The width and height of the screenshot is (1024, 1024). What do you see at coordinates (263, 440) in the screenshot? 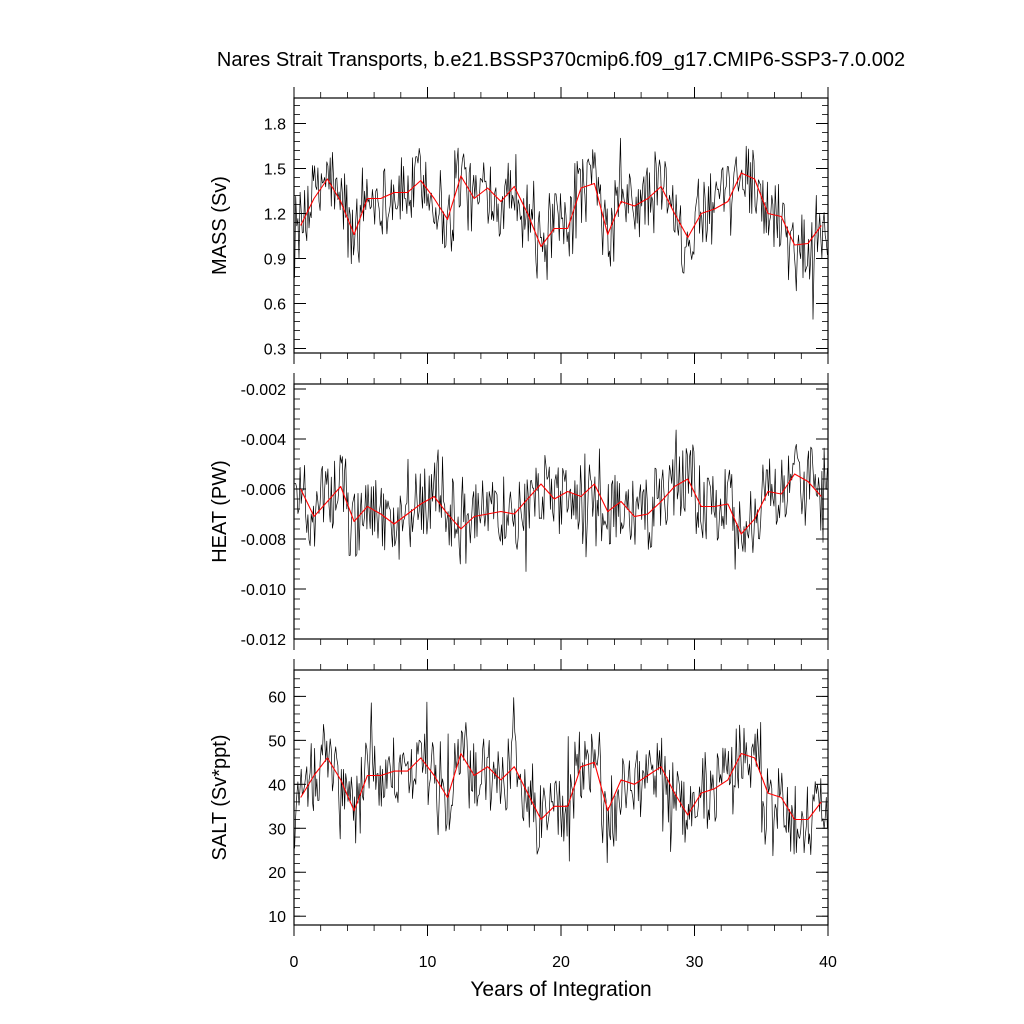
I see `y-tick-label: -0.004` at bounding box center [263, 440].